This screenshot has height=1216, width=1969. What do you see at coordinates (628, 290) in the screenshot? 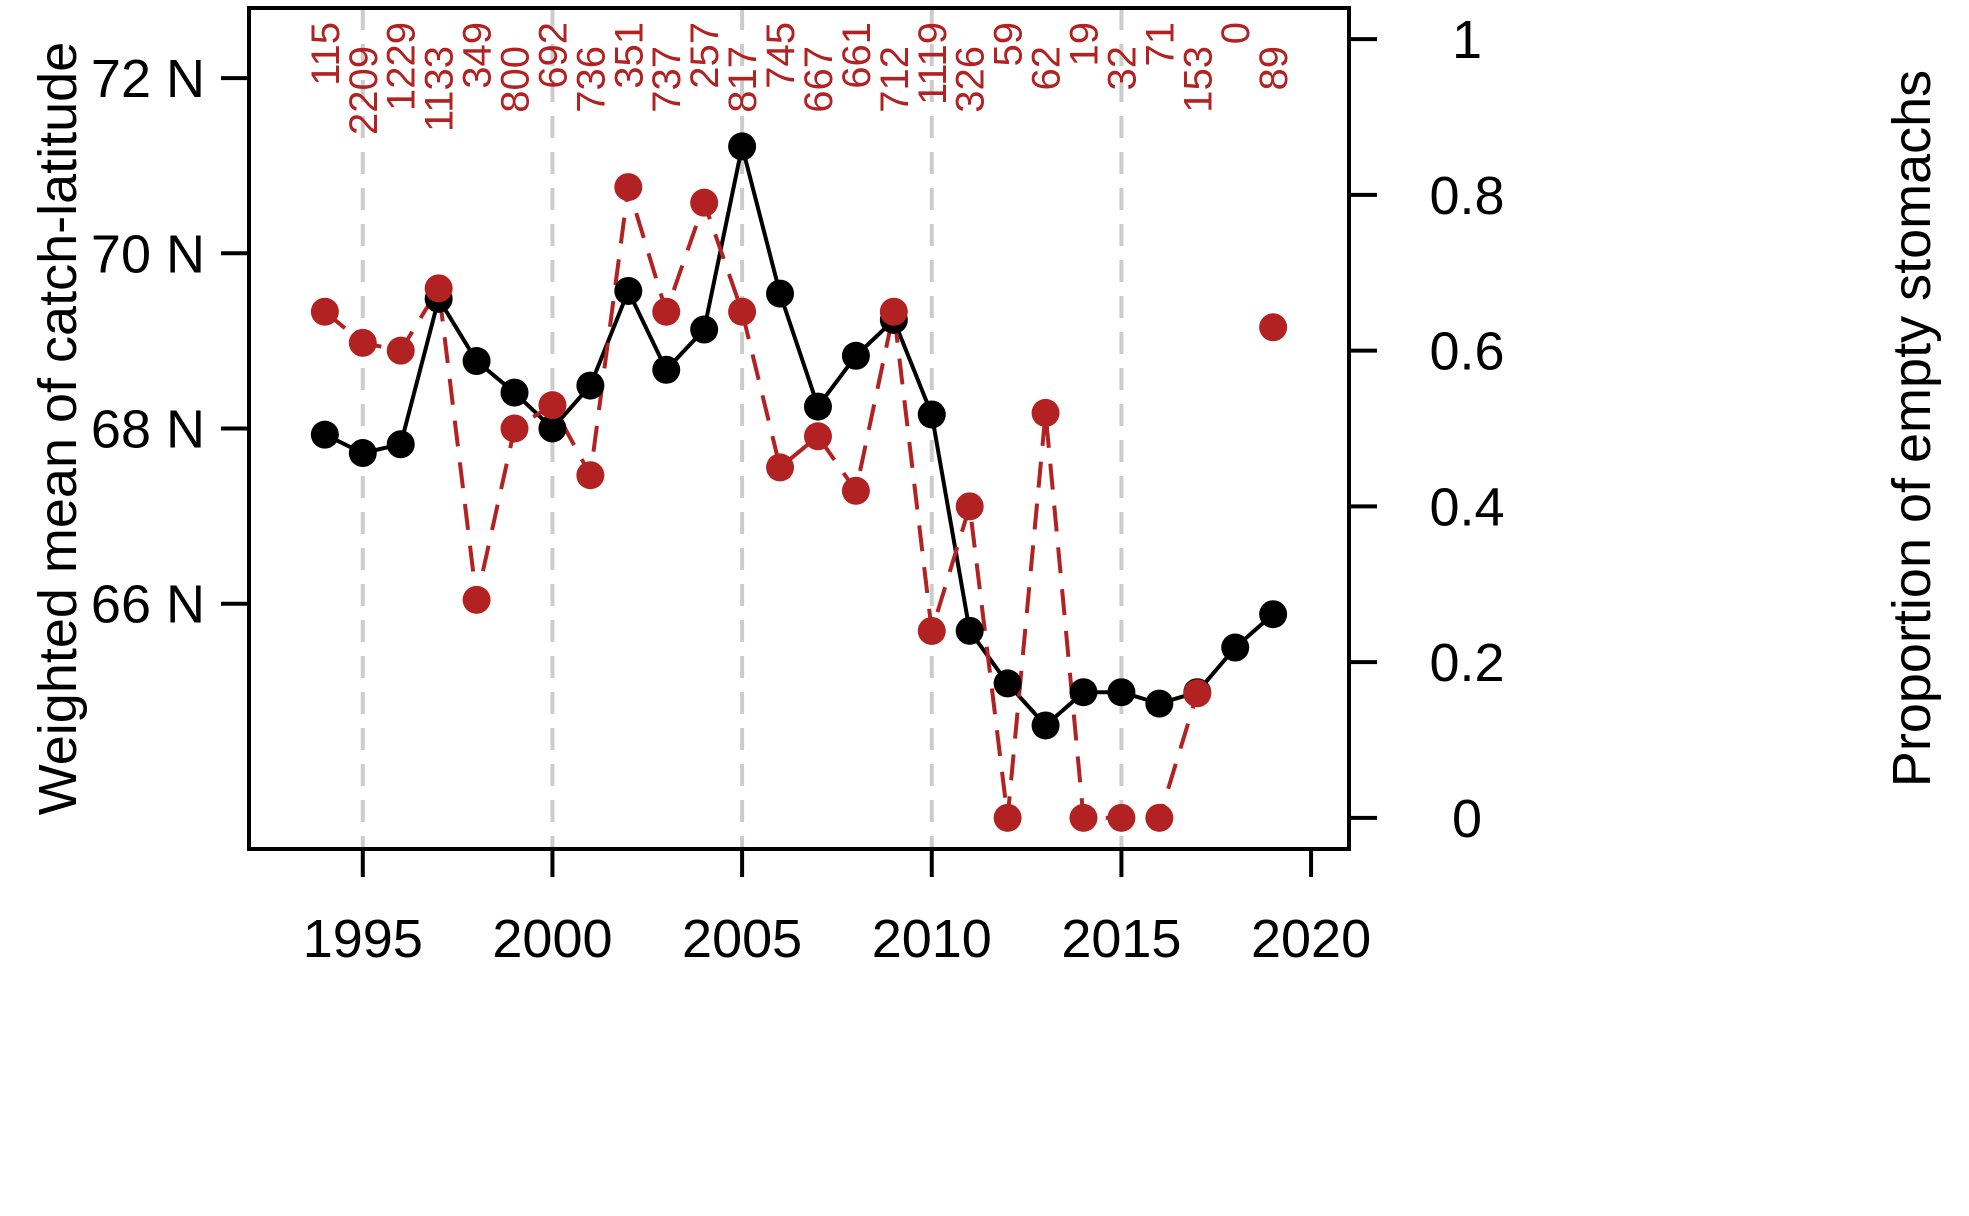
I see `catch-latitude-point-2002` at bounding box center [628, 290].